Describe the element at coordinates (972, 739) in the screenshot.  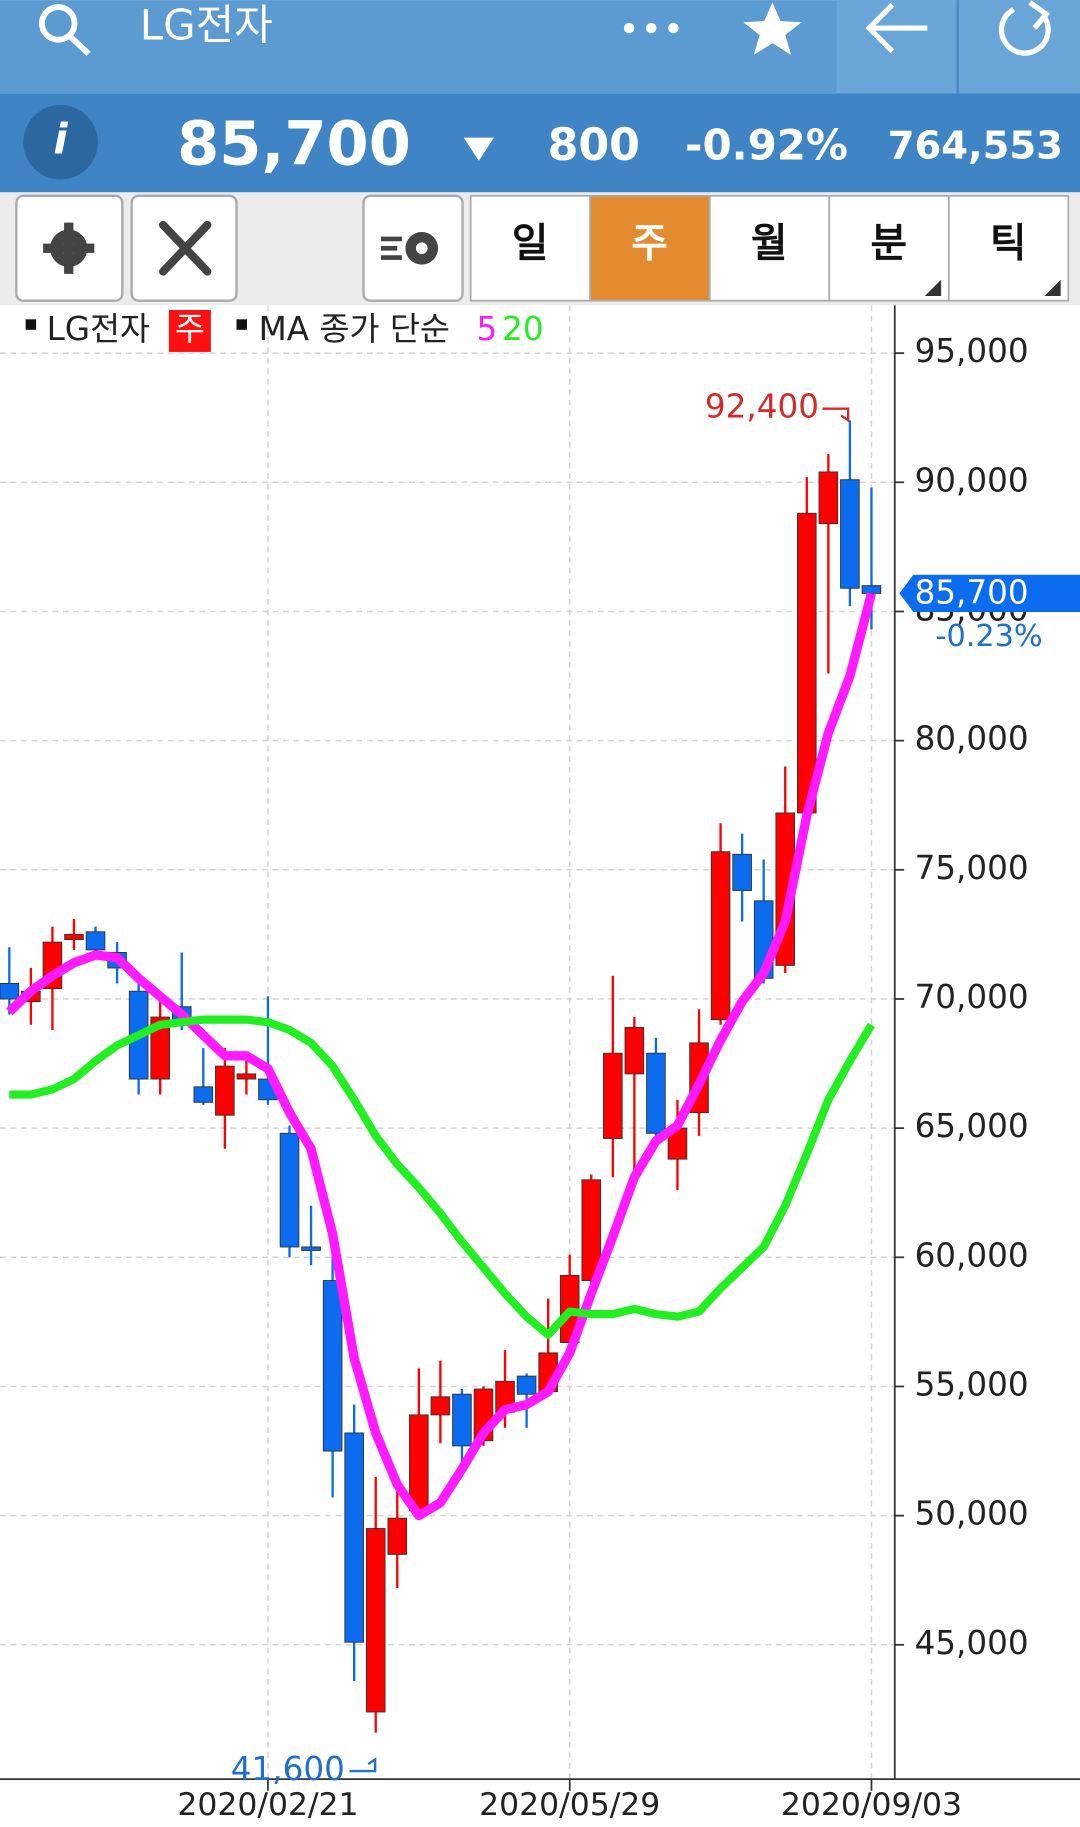
I see `y-tick-label: 80,000` at that location.